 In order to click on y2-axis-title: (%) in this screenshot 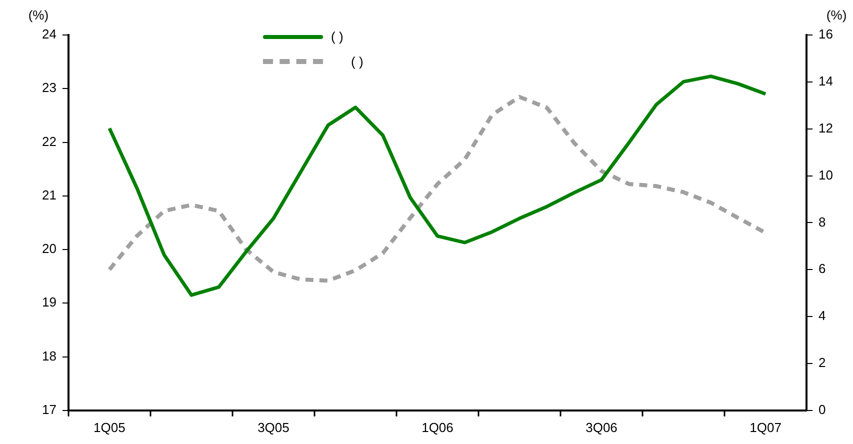, I will do `click(836, 15)`.